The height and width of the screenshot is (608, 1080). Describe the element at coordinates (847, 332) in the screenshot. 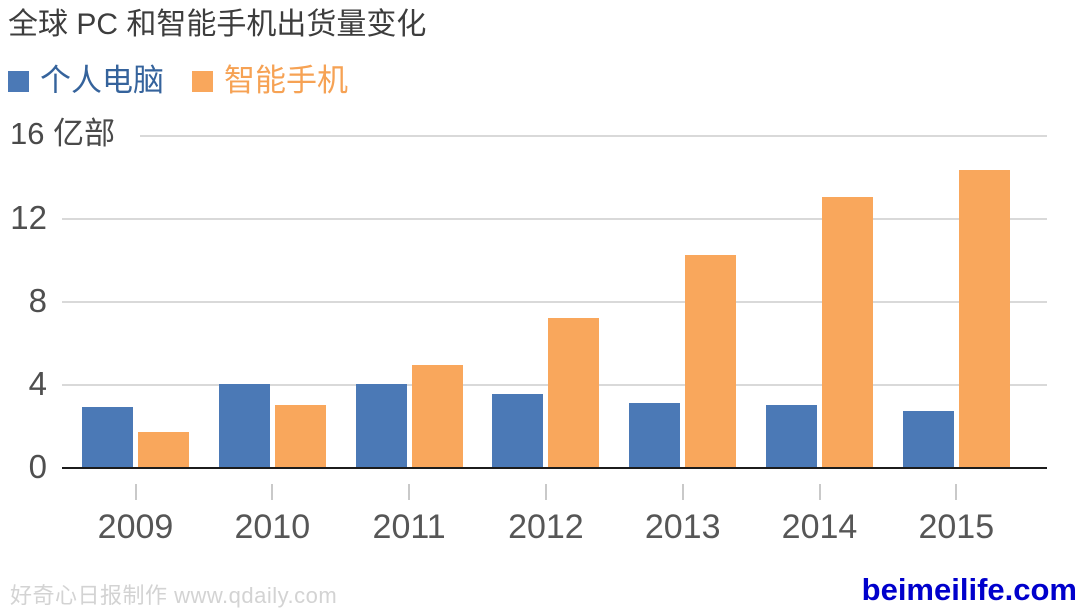

I see `bar-2014-smartphone` at that location.